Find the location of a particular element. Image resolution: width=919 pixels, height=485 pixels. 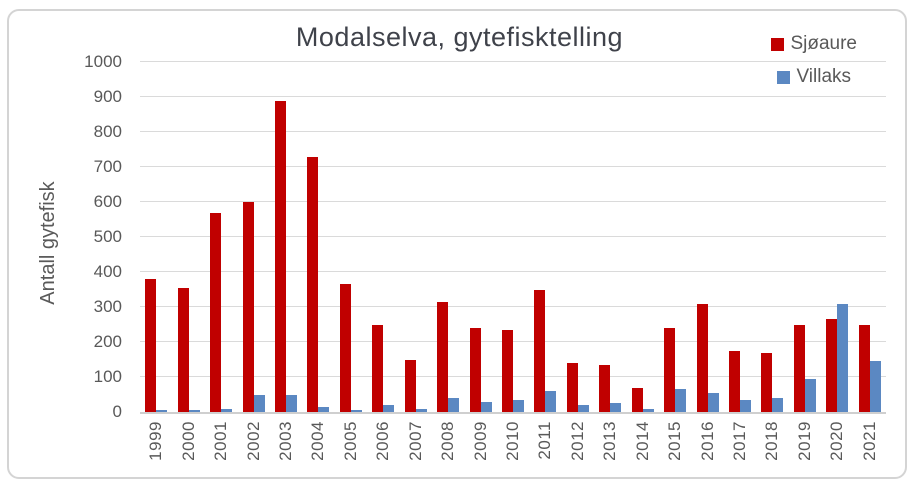

bar-villaks-2000 is located at coordinates (194, 411).